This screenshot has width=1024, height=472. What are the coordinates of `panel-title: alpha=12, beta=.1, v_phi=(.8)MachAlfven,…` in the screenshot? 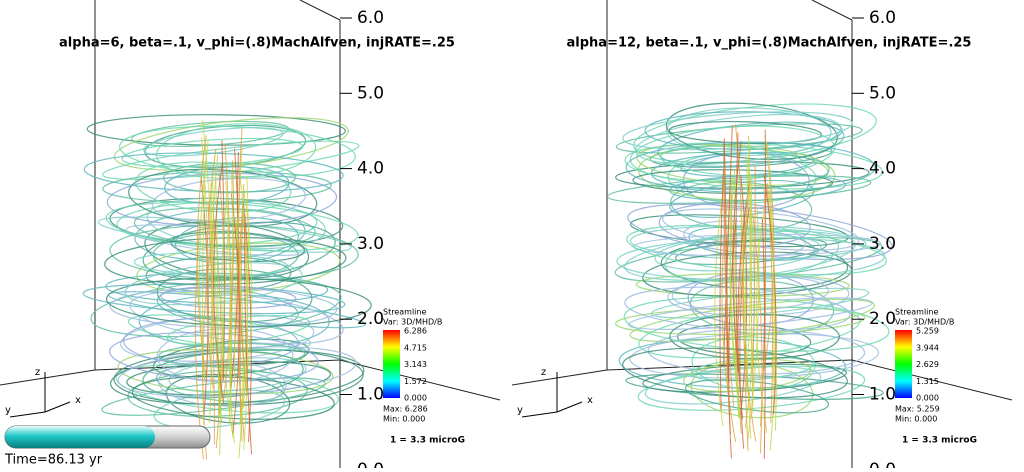 It's located at (769, 43).